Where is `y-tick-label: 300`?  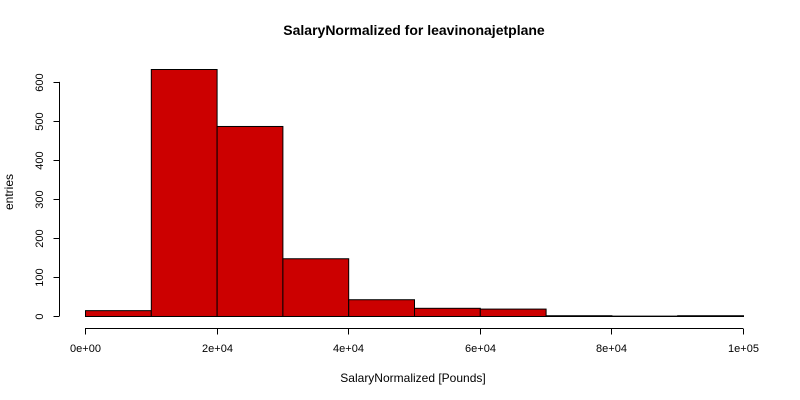 y-tick-label: 300 is located at coordinates (40, 199).